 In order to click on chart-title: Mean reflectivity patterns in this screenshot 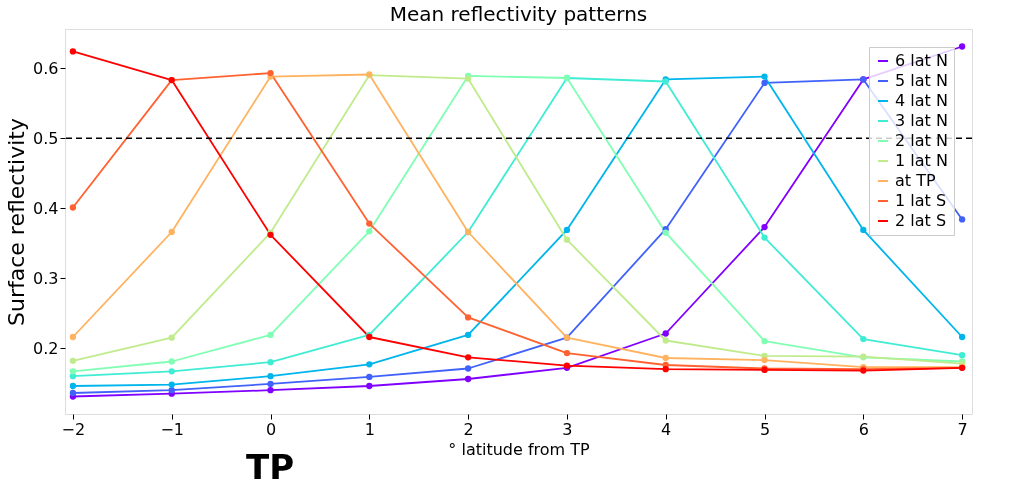, I will do `click(518, 14)`.